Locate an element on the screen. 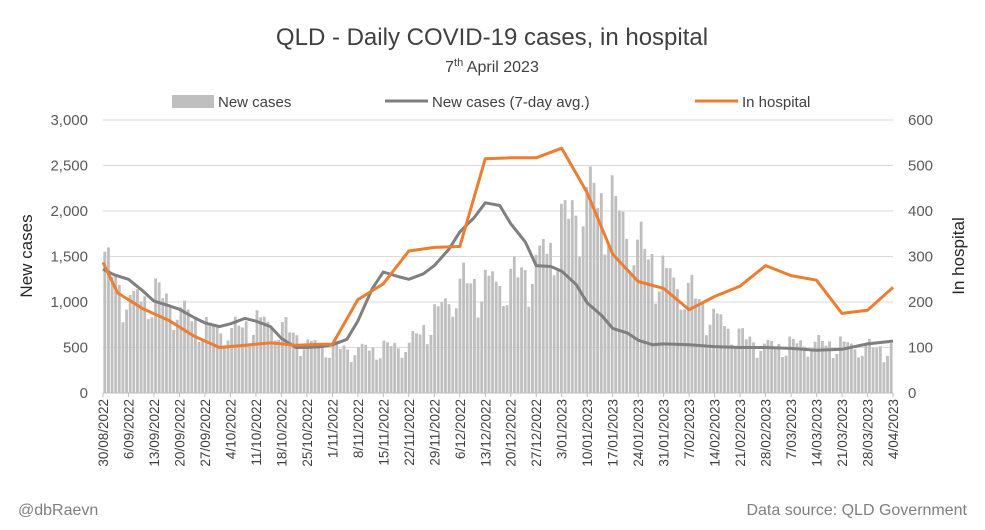 This screenshot has height=530, width=985. x-tick-label: 31/01/2023 is located at coordinates (664, 433).